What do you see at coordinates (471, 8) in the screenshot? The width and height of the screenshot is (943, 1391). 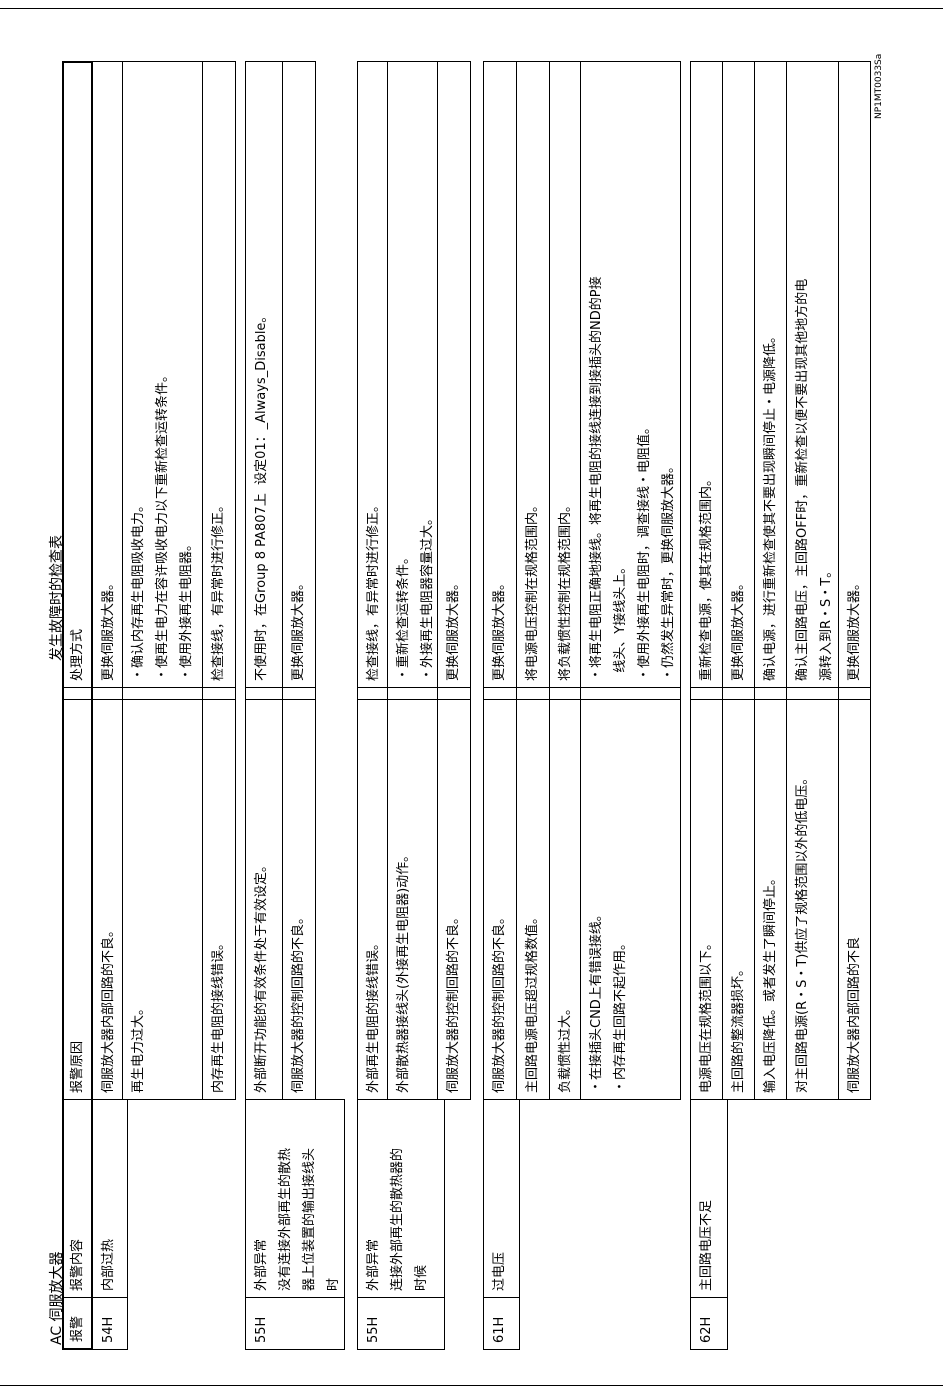 I see `top-rule` at bounding box center [471, 8].